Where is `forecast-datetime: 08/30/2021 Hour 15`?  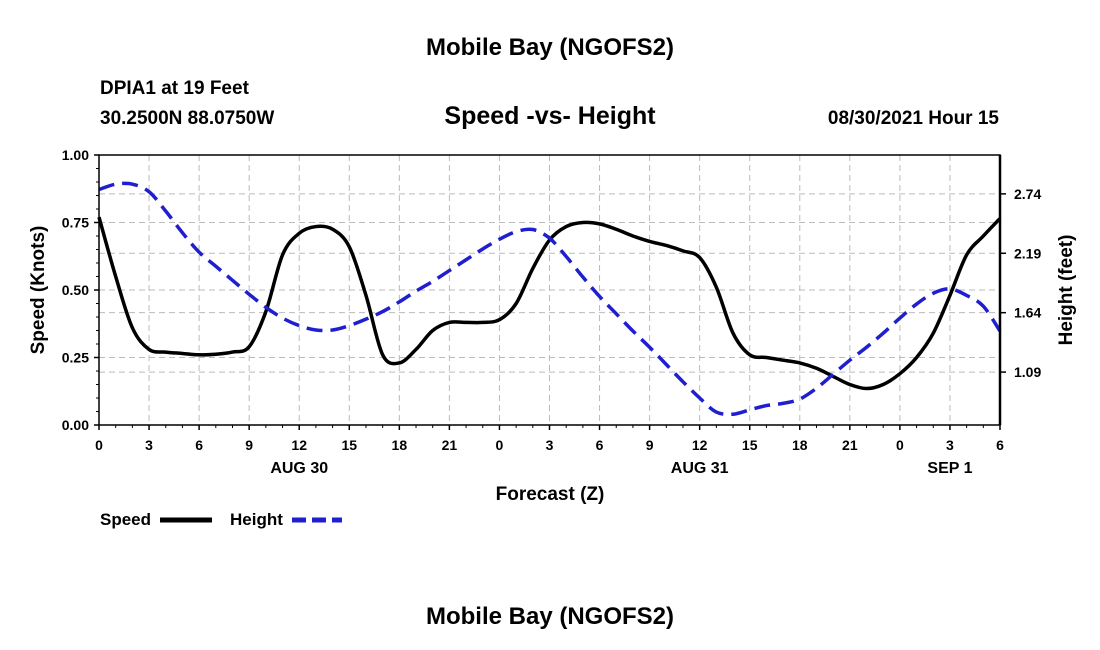
forecast-datetime: 08/30/2021 Hour 15 is located at coordinates (914, 118).